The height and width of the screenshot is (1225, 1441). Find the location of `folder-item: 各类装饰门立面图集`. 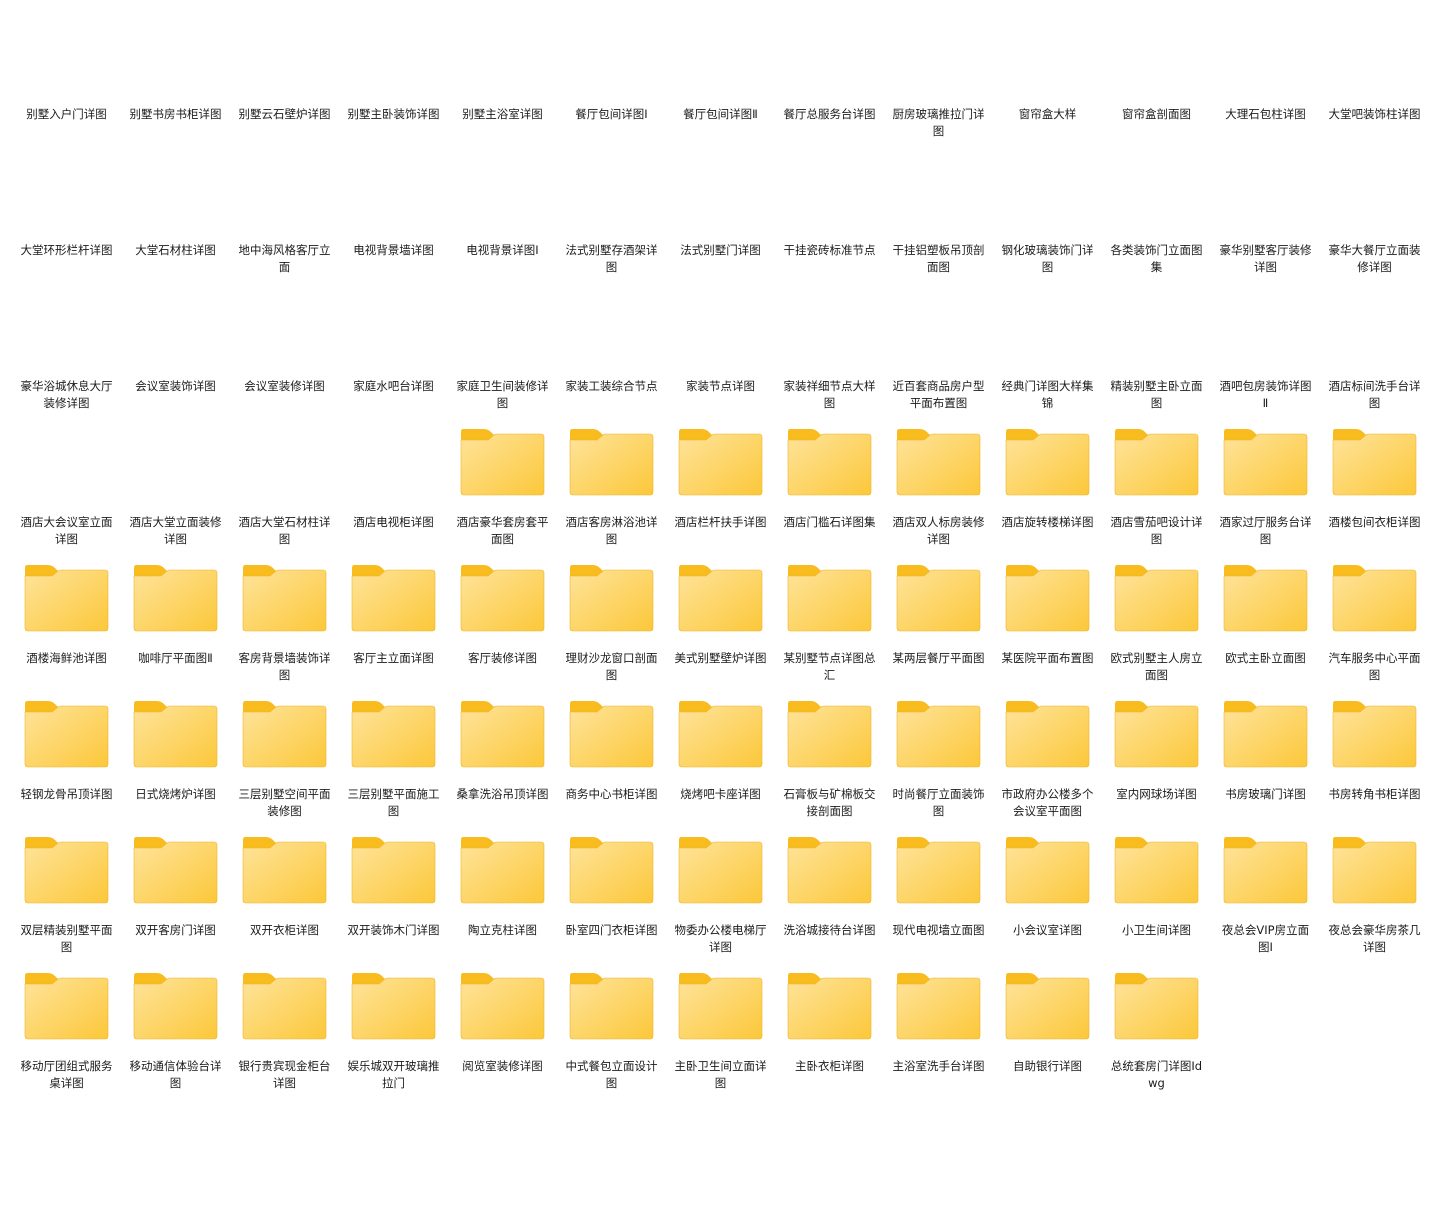

folder-item: 各类装饰门立面图集 is located at coordinates (1156, 220).